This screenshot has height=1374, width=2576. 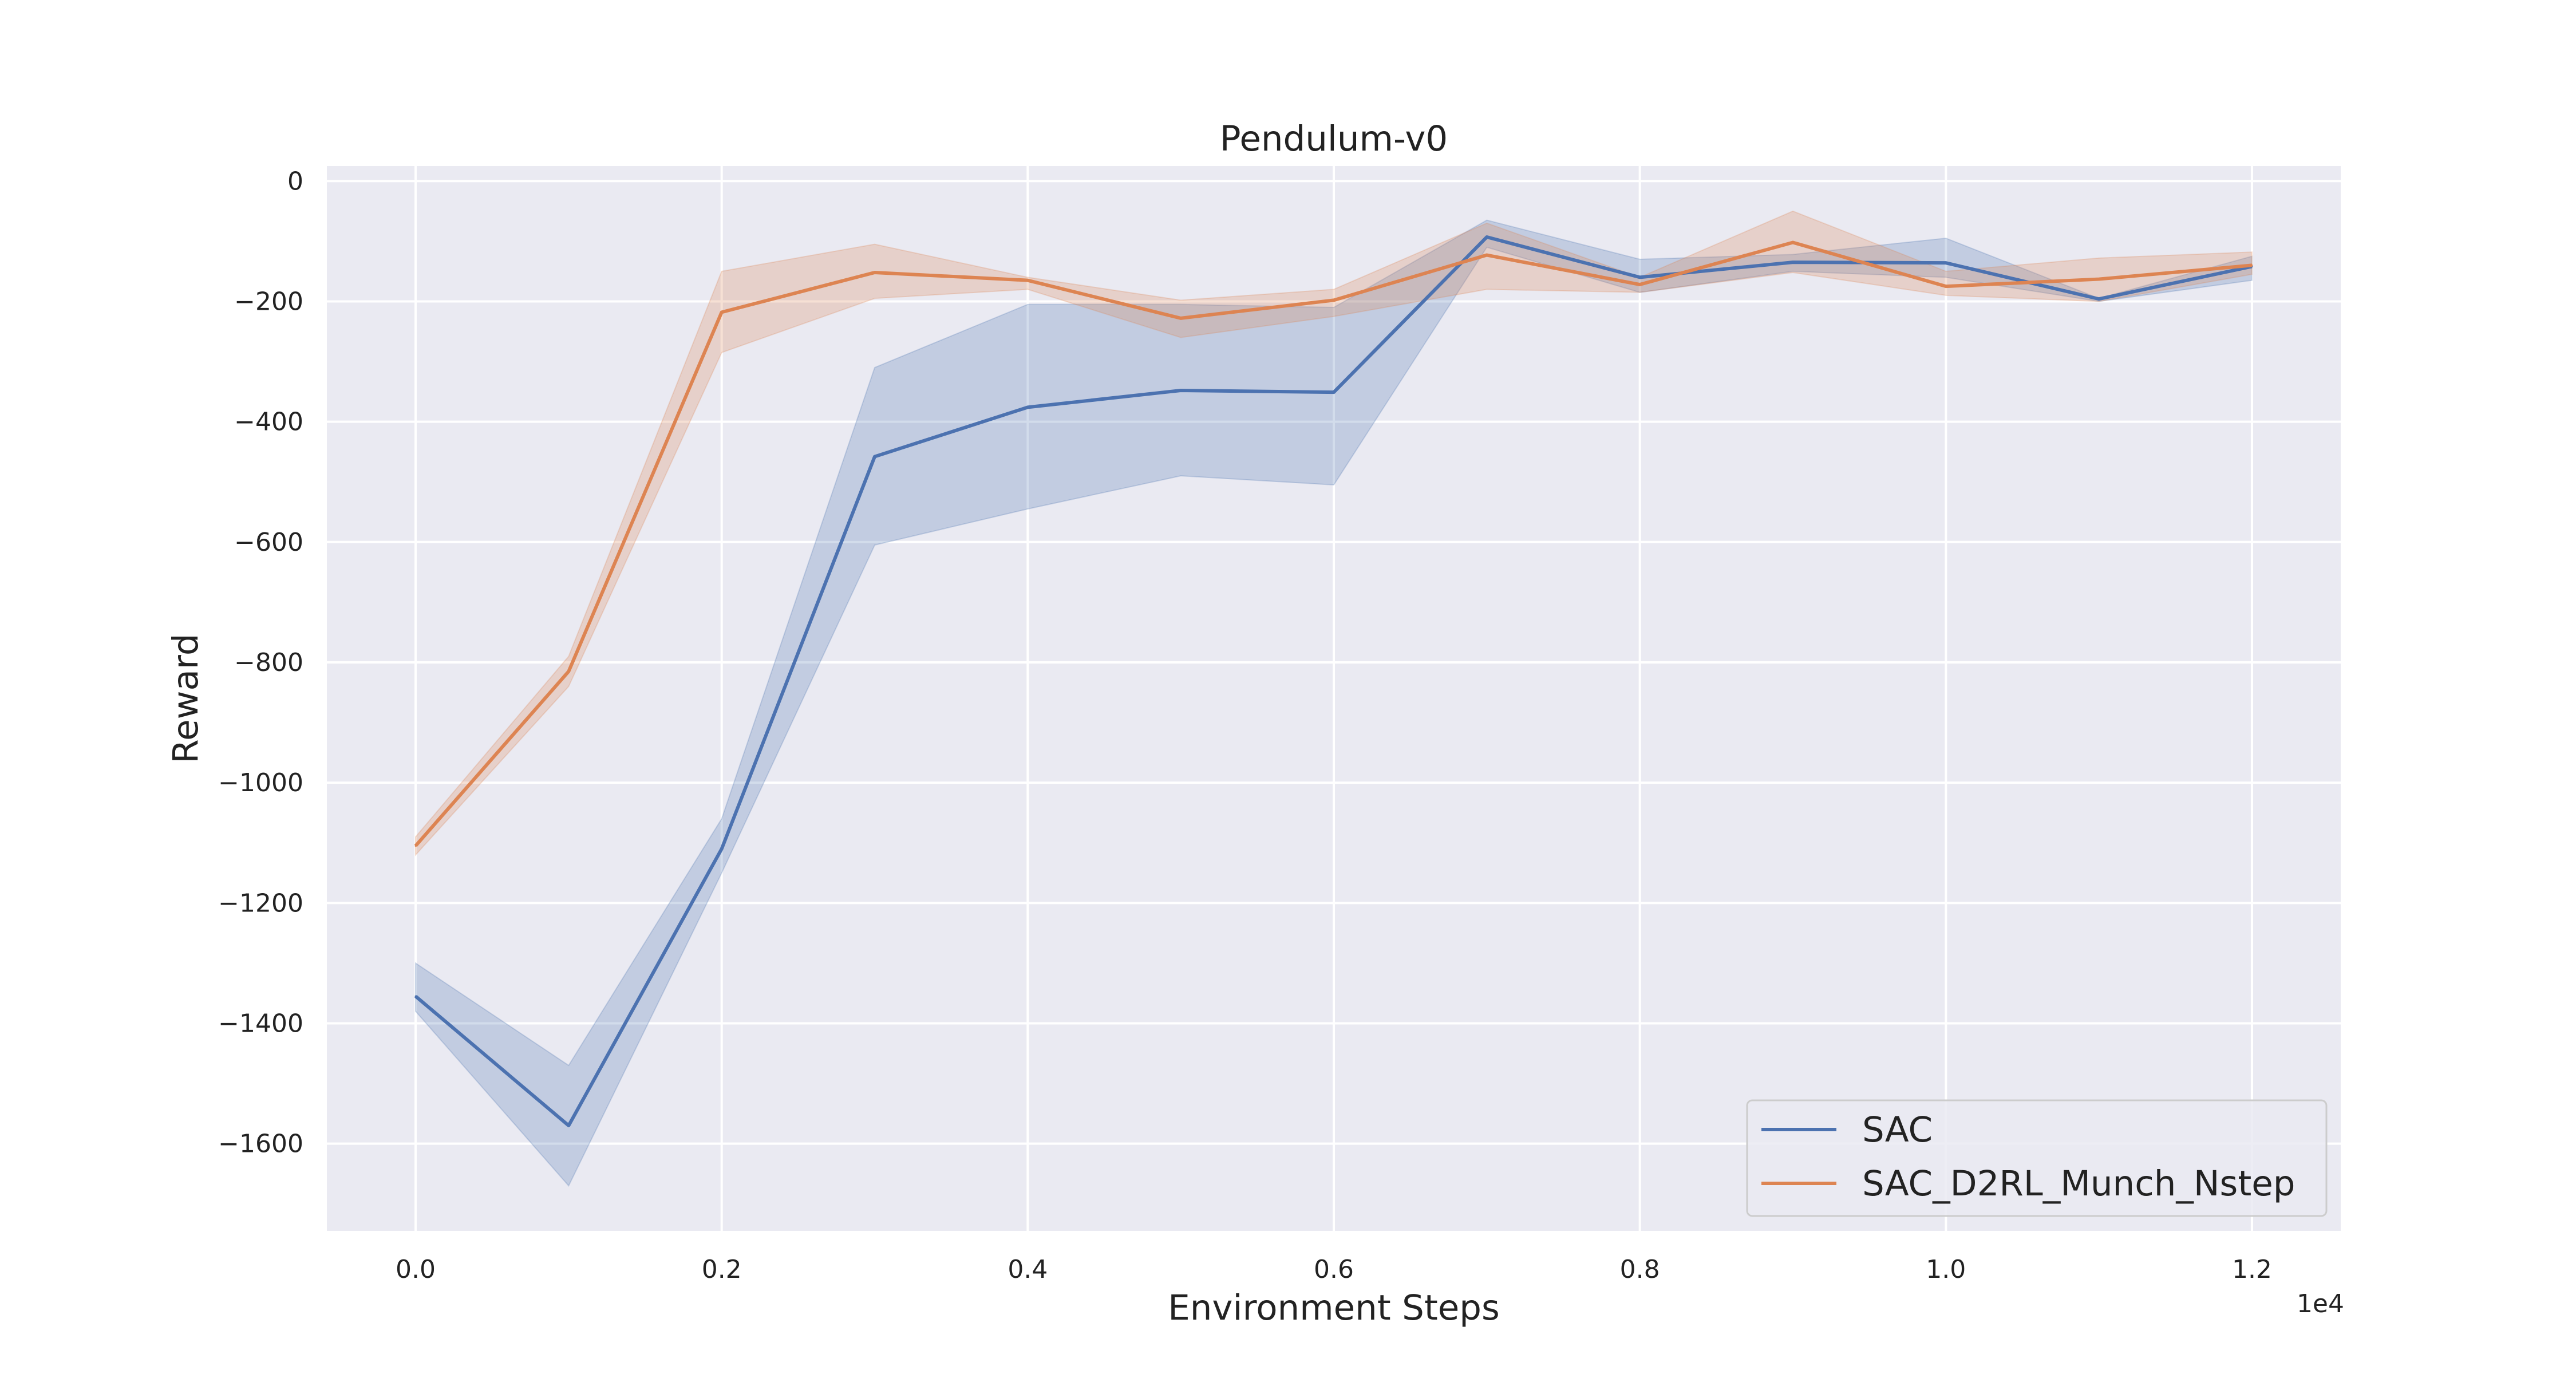 I want to click on x-tick-label: 0.4, so click(x=1028, y=1269).